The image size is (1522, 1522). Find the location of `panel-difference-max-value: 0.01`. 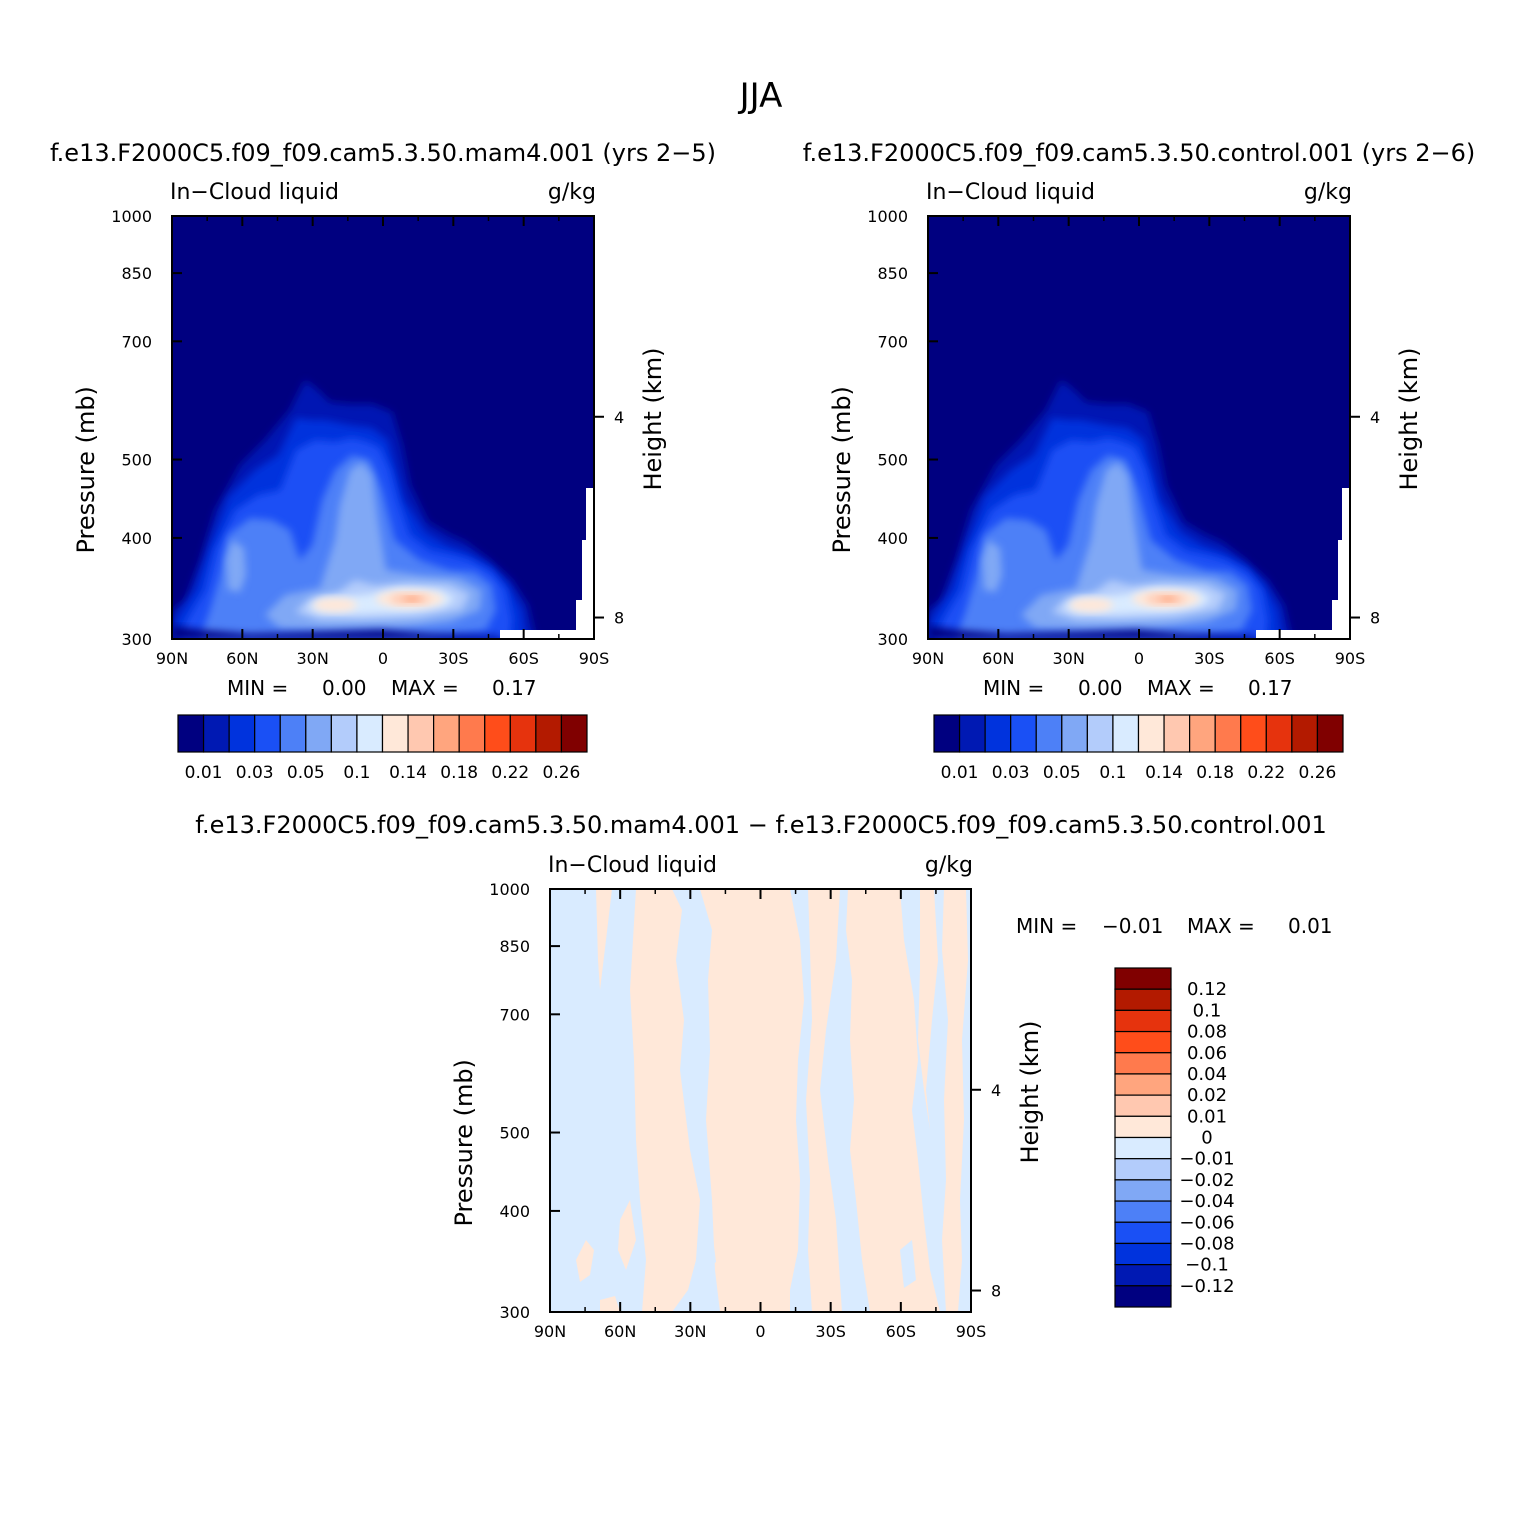

panel-difference-max-value: 0.01 is located at coordinates (1310, 926).